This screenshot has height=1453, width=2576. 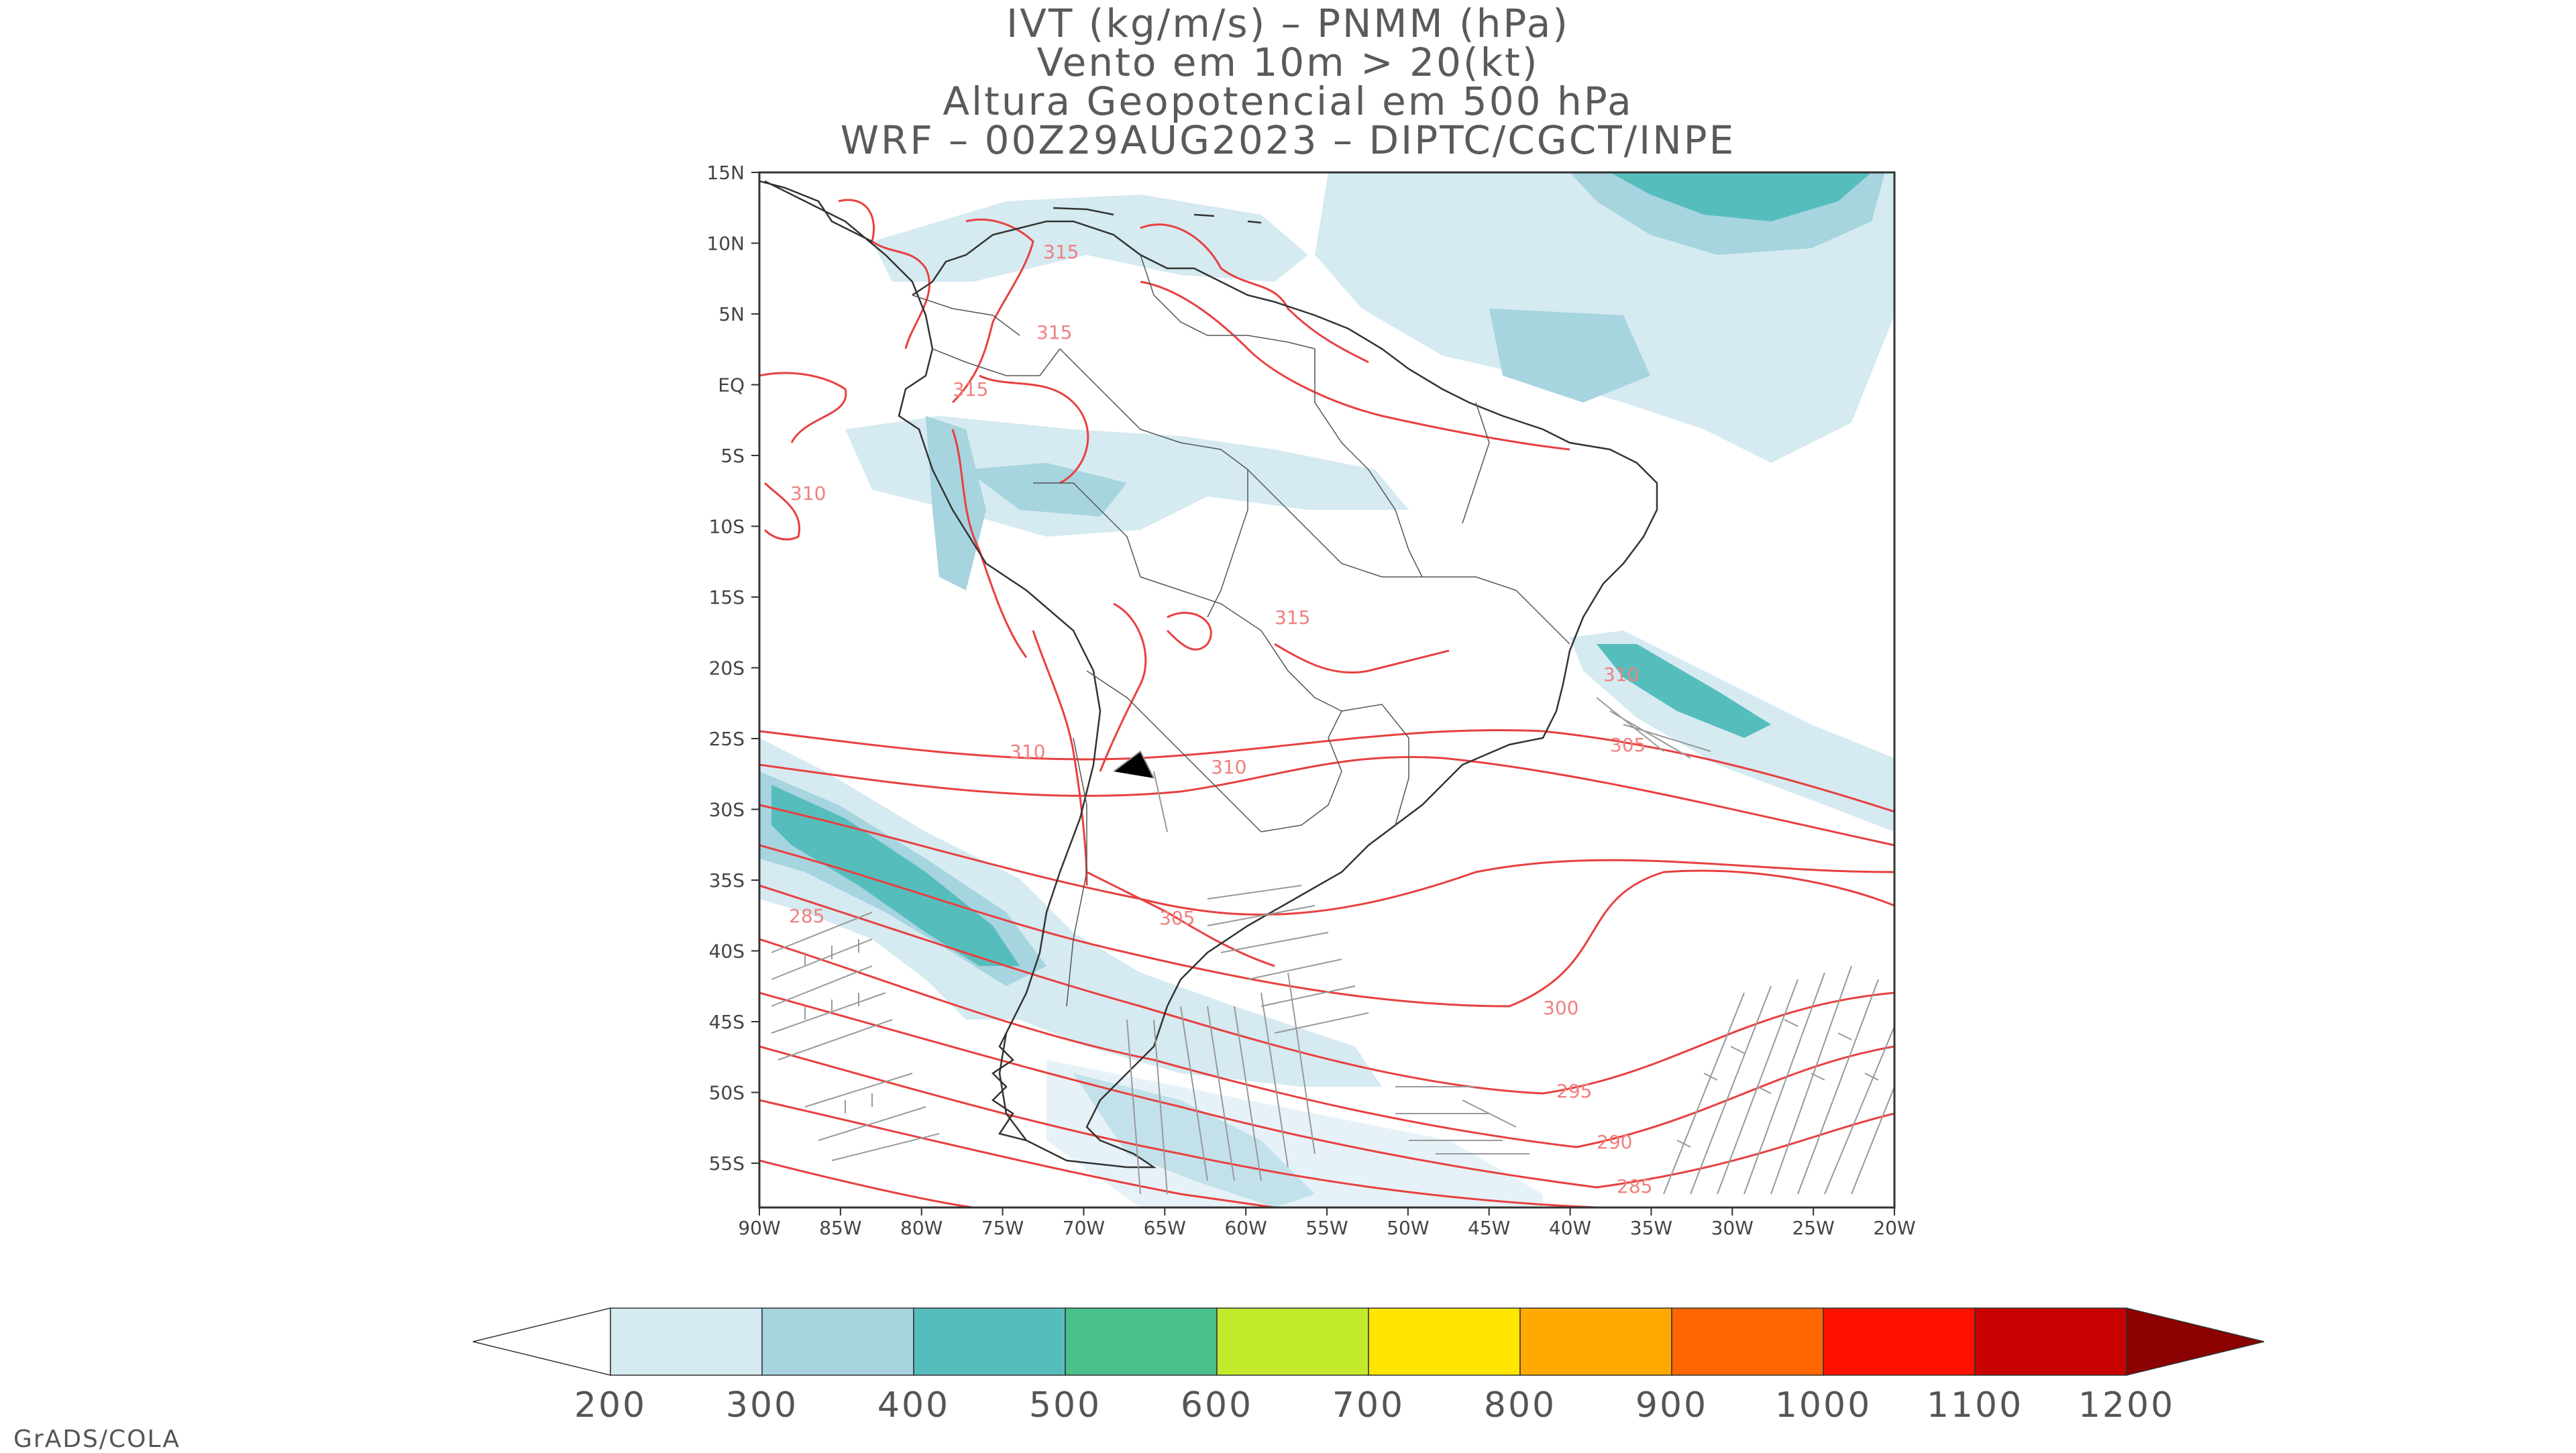 I want to click on ivt-amazon, so click(x=1127, y=477).